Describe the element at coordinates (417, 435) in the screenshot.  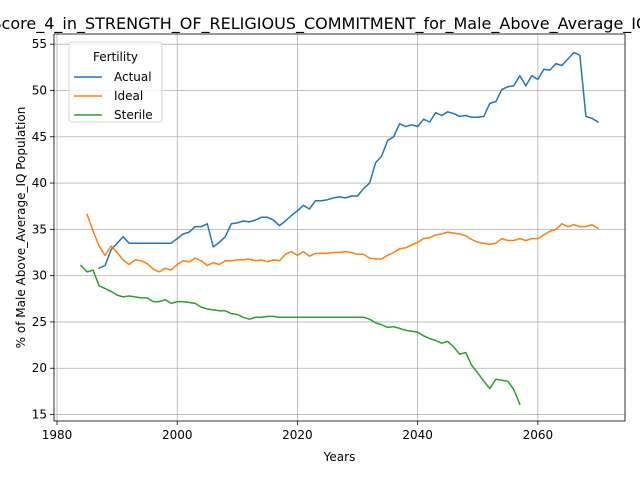
I see `x-tick-label: 2040` at that location.